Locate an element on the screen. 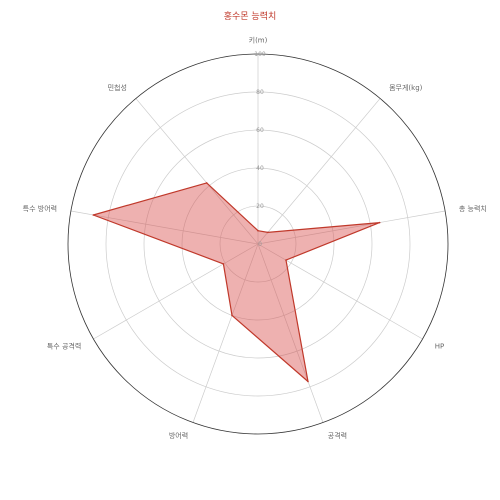 This screenshot has height=500, width=500. tick-label-0: 0 is located at coordinates (260, 244).